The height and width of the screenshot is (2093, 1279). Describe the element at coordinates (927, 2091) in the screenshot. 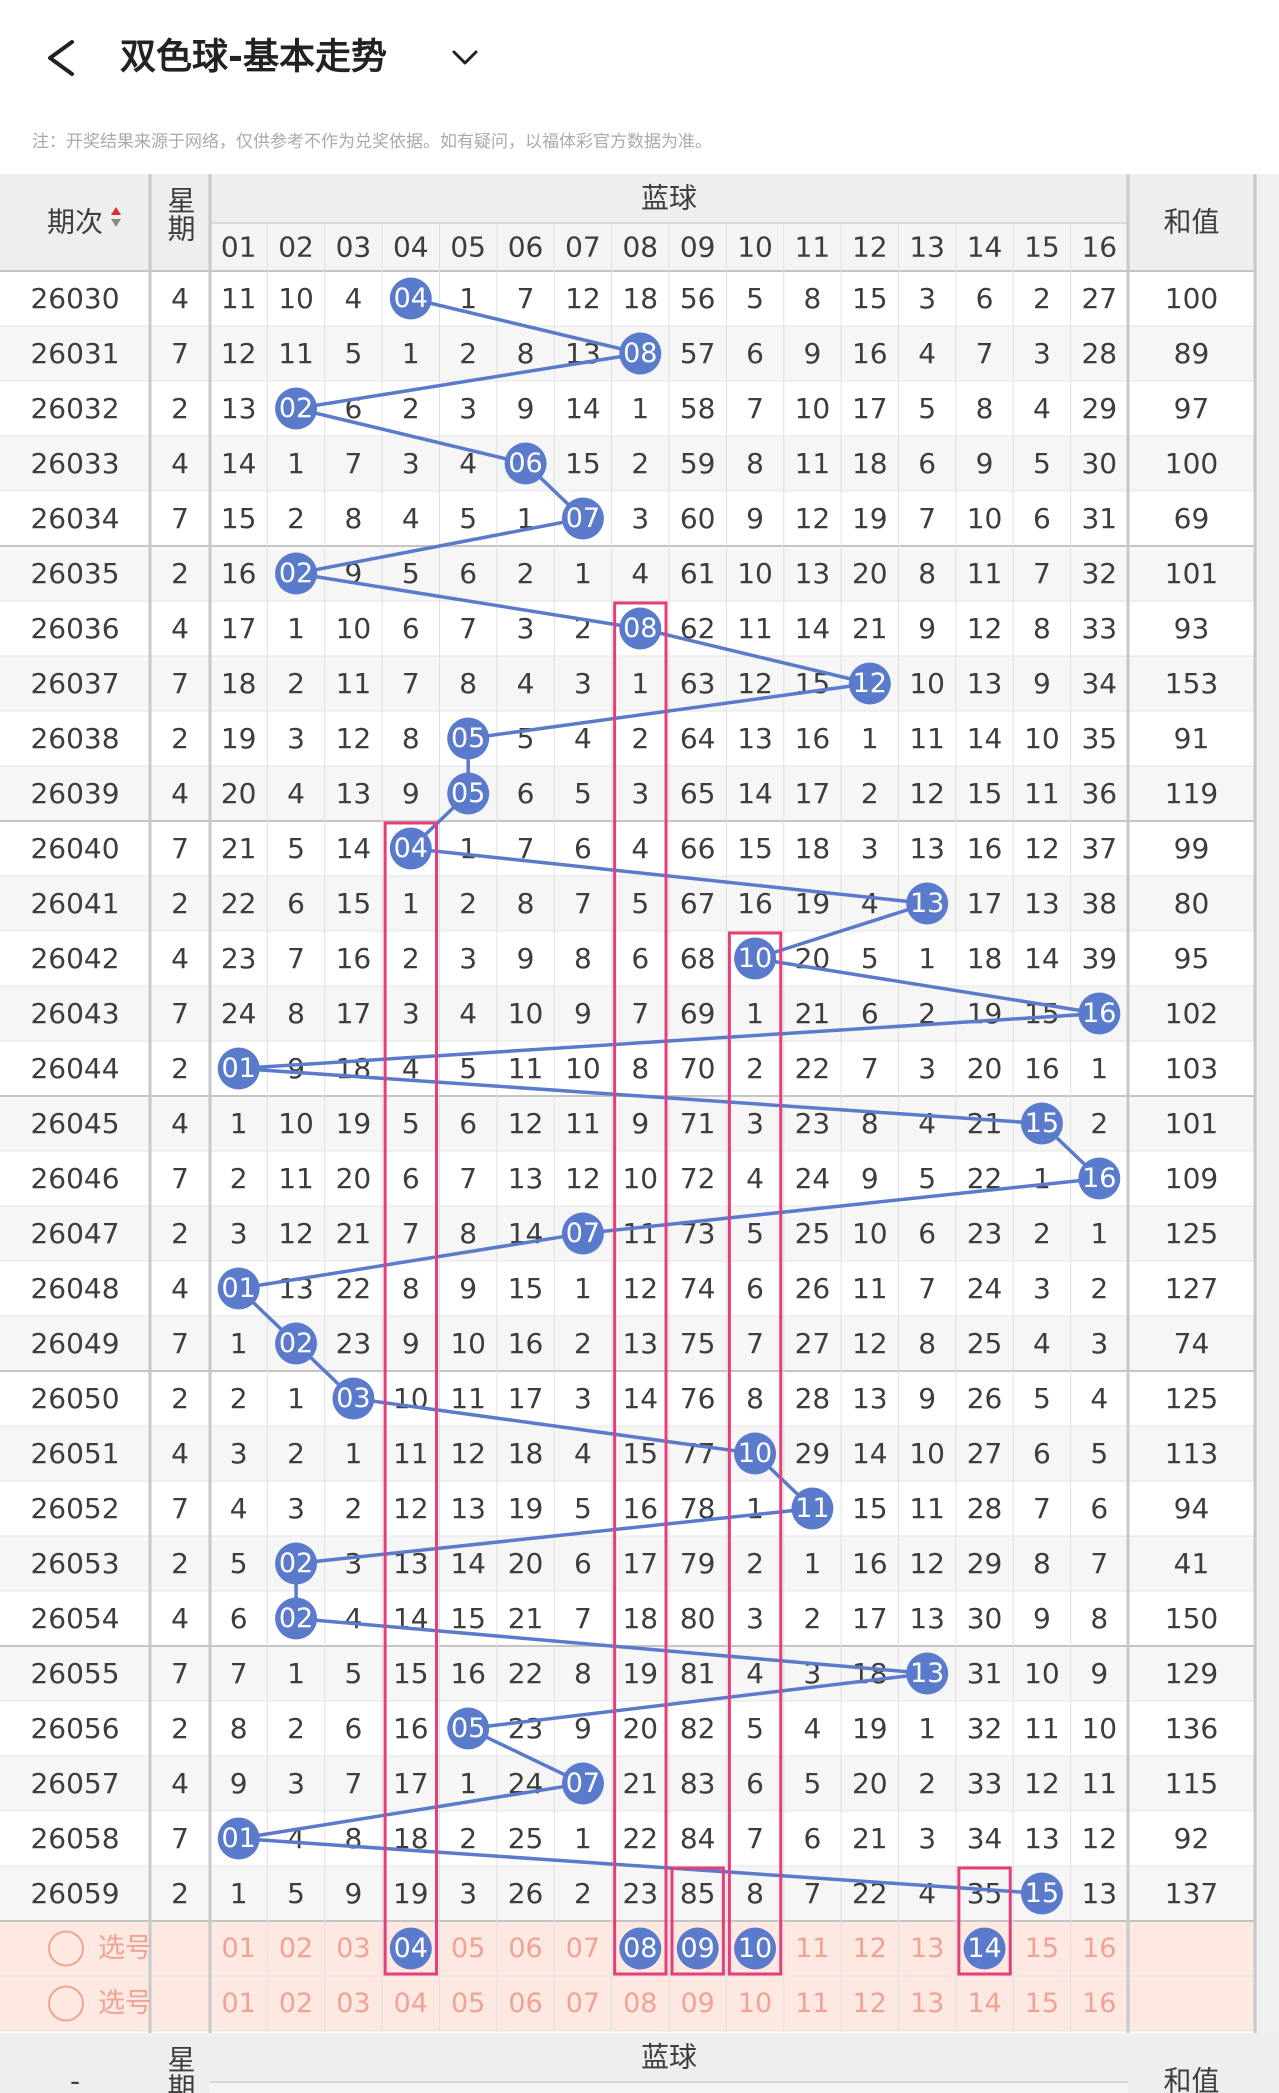

I see `number-header: 13` at that location.